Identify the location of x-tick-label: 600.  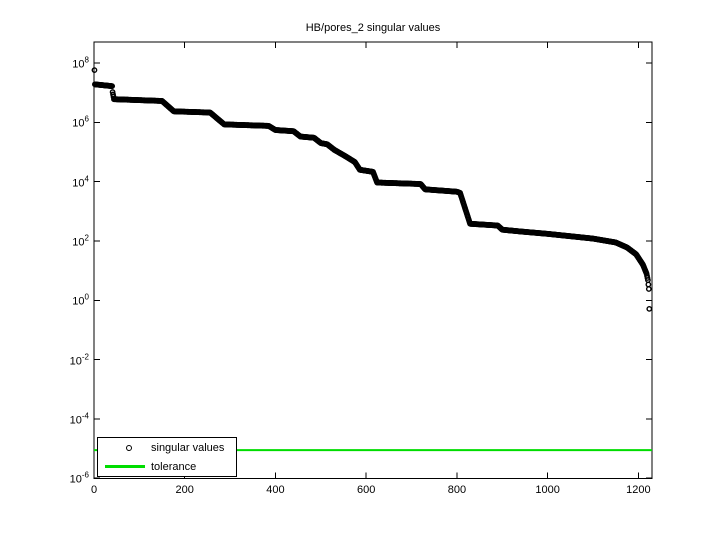
(366, 490).